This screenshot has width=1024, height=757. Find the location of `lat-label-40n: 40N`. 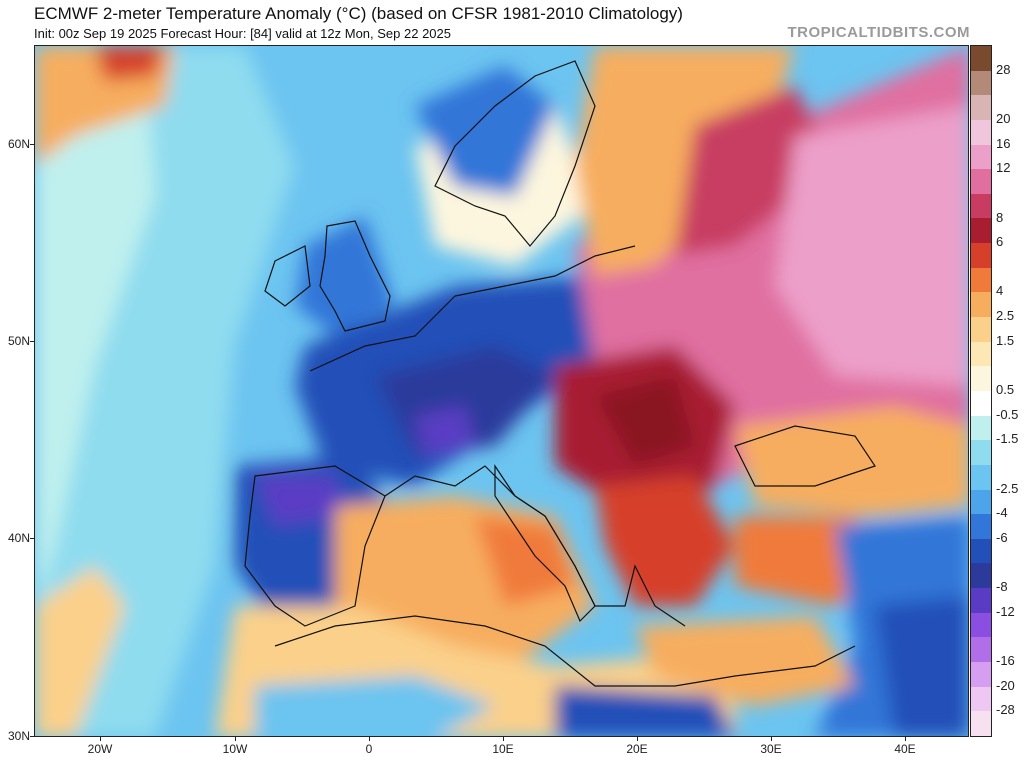

lat-label-40n: 40N is located at coordinates (18, 538).